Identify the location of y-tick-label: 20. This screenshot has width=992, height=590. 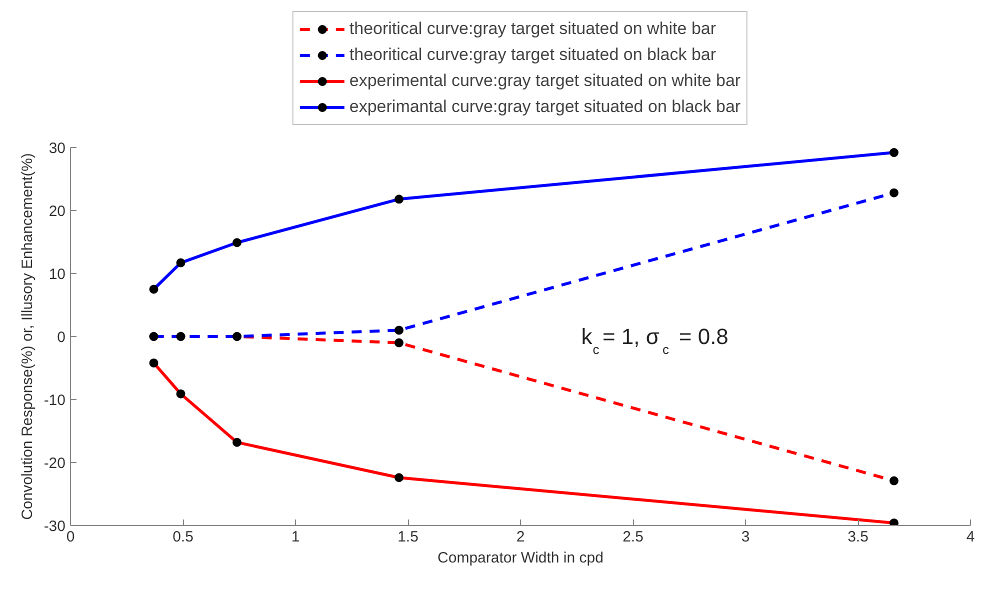
(57, 211).